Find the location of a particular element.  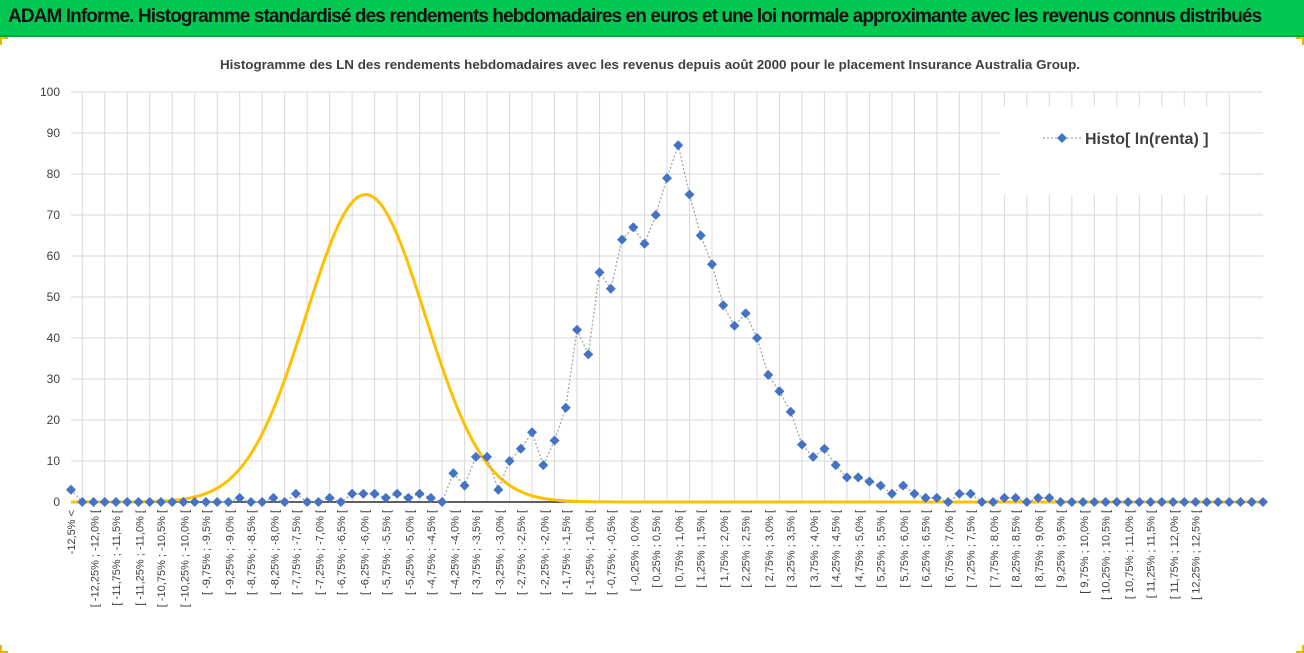

y-tick-label: 20 is located at coordinates (54, 420).